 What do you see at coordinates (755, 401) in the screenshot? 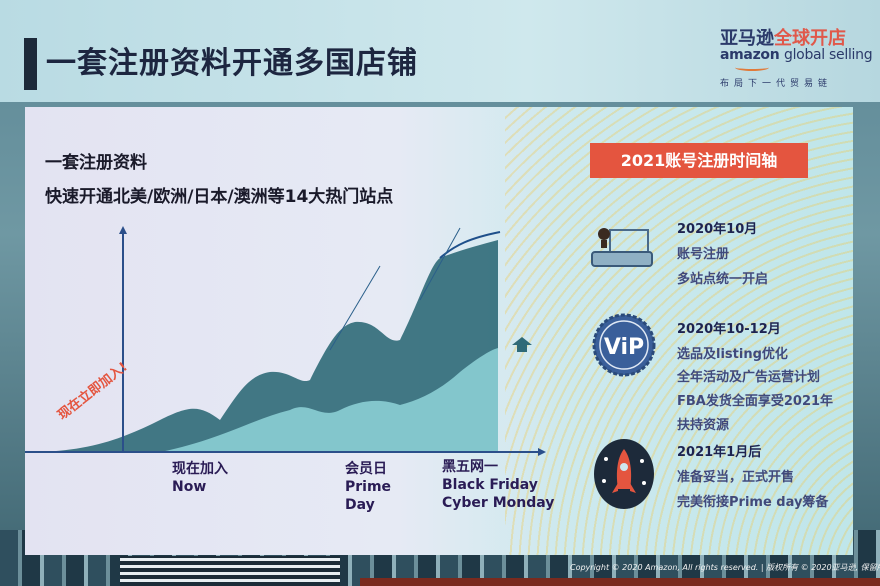
I see `timeline-item: FBA发货全面享受2021年` at bounding box center [755, 401].